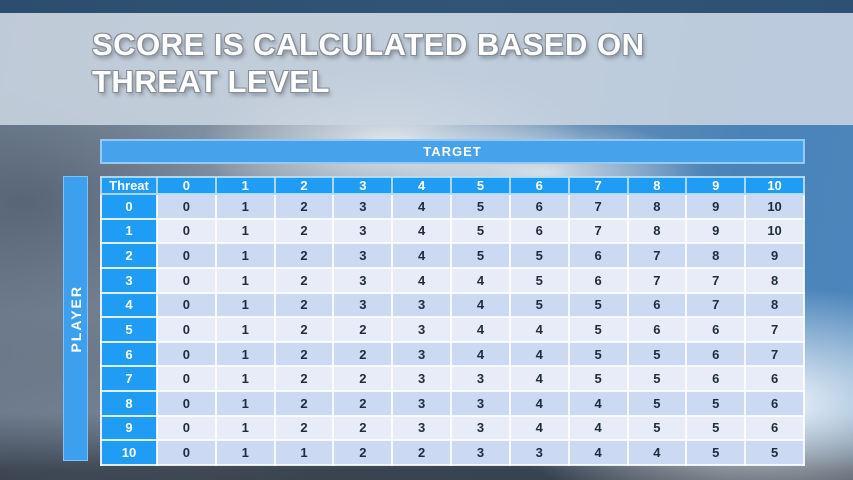  I want to click on target-column-header: 5, so click(480, 185).